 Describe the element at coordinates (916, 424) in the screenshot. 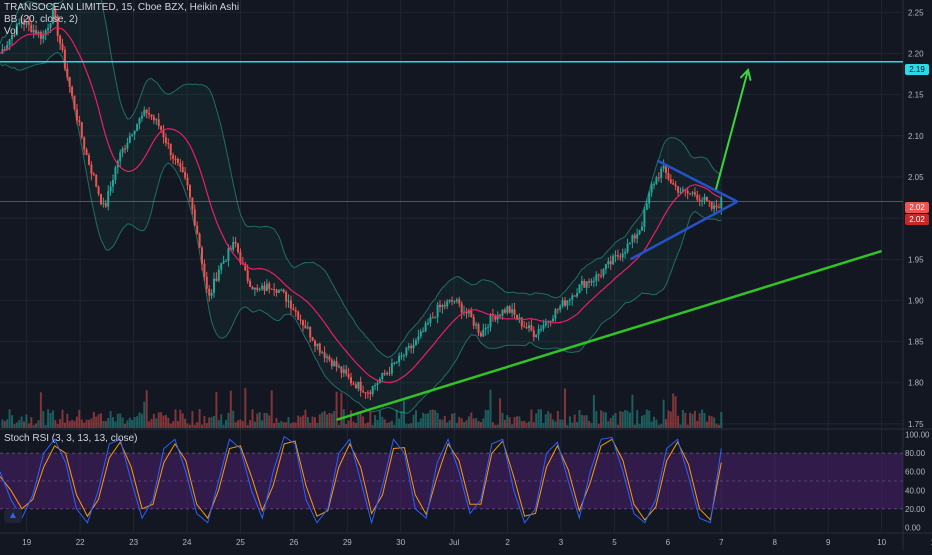

I see `y-tick-label: 1.75` at that location.